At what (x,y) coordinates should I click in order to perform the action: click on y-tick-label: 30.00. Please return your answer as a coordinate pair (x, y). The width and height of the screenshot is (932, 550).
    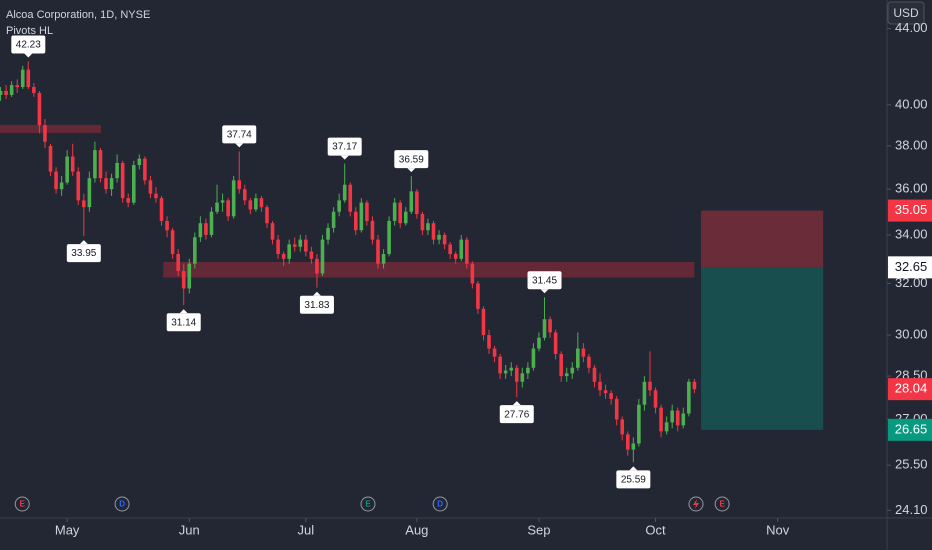
    Looking at the image, I should click on (911, 334).